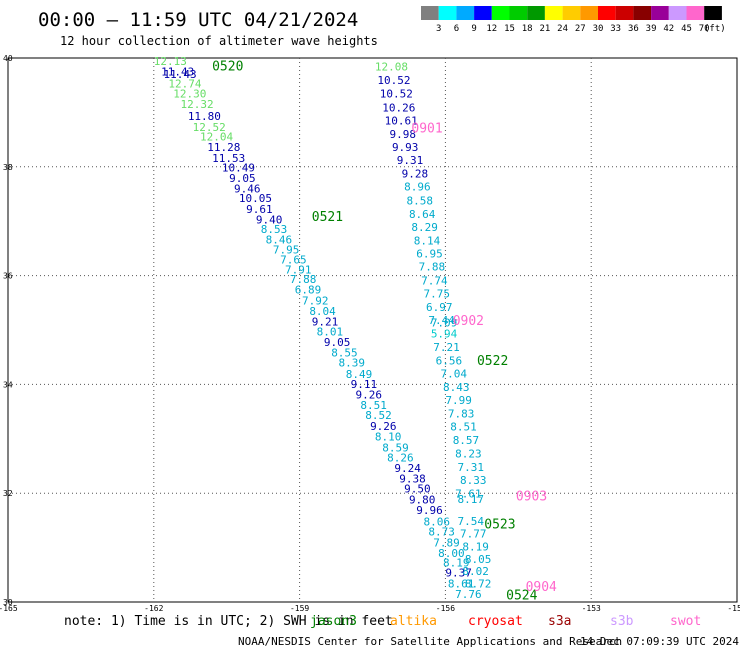 The image size is (740, 650). Describe the element at coordinates (279, 240) in the screenshot. I see `wave-height-value: 8.46` at that location.